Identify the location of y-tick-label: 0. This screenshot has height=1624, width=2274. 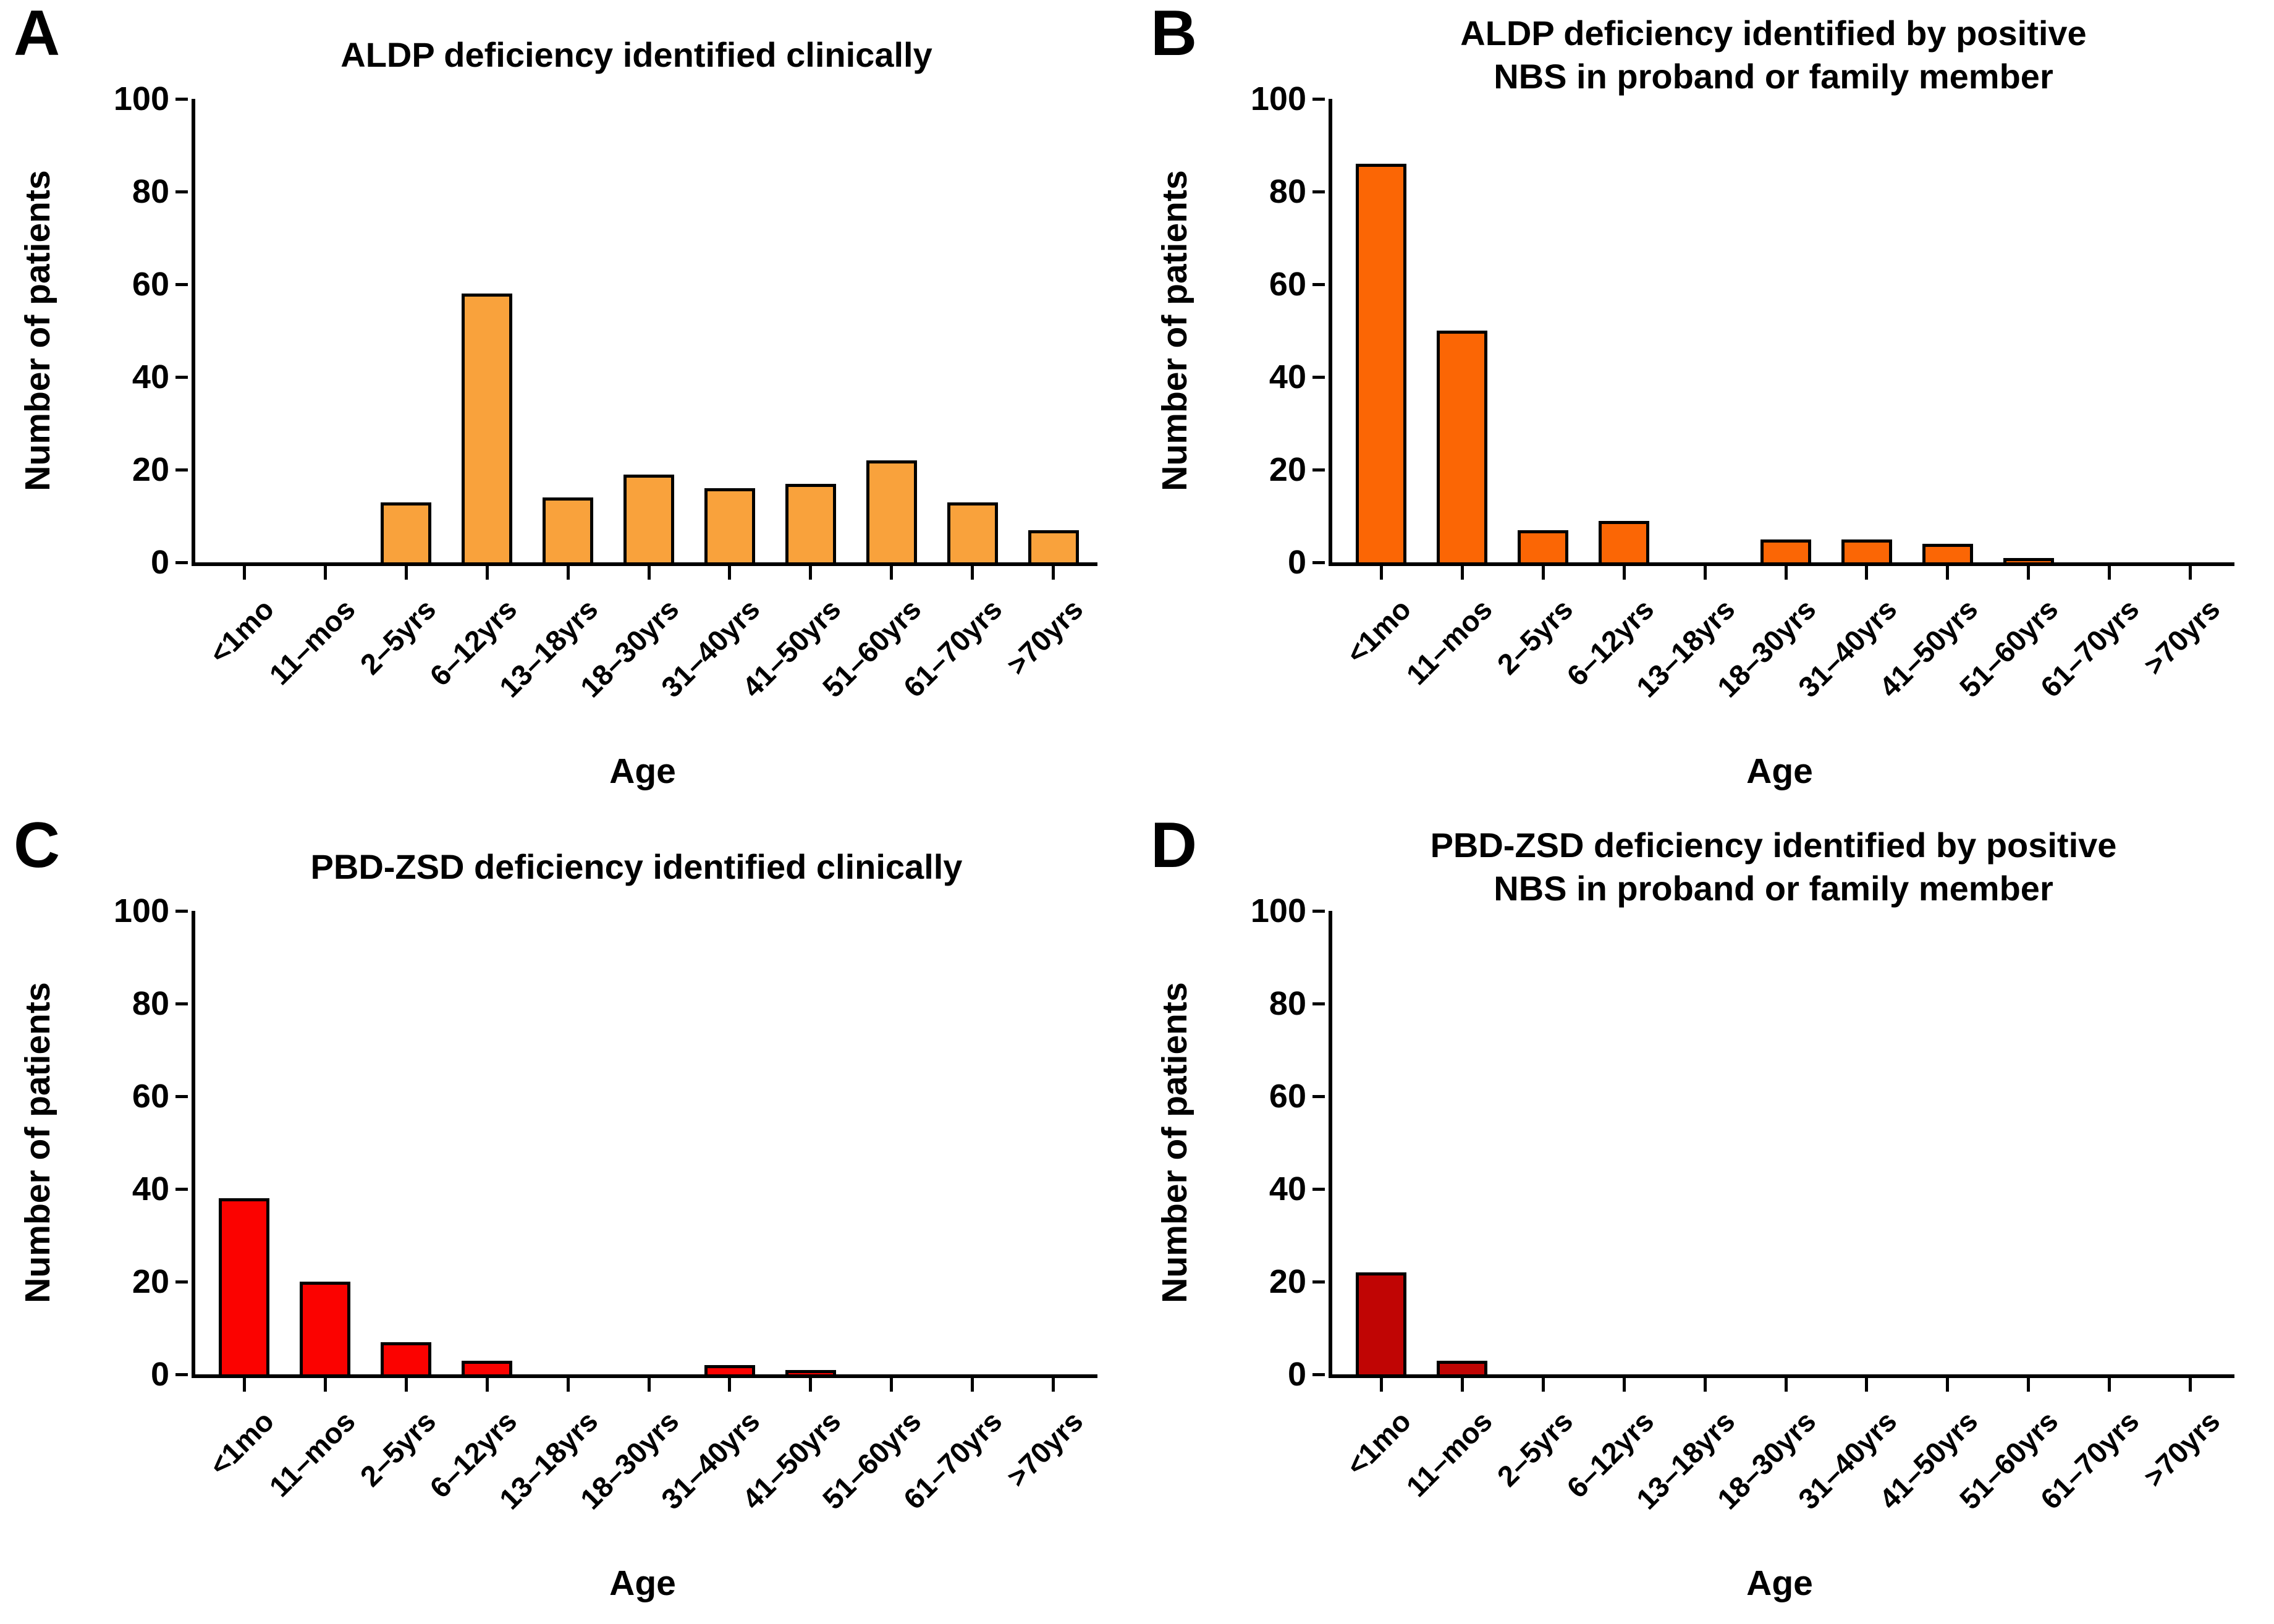
(1296, 562).